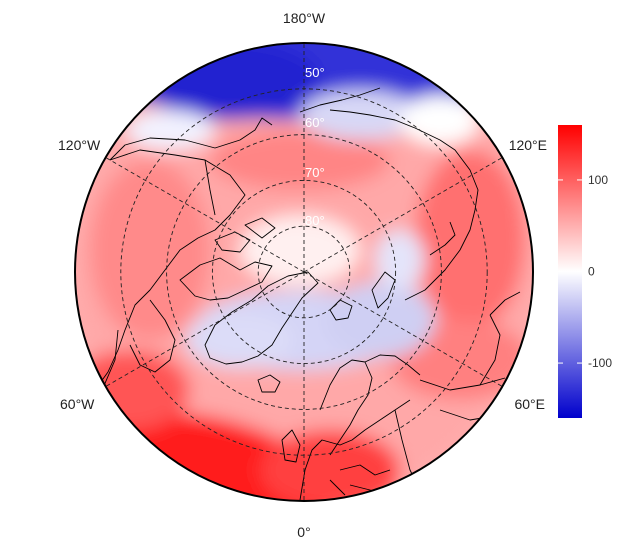 Image resolution: width=625 pixels, height=552 pixels. Describe the element at coordinates (490, 350) in the screenshot. I see `border-china` at that location.